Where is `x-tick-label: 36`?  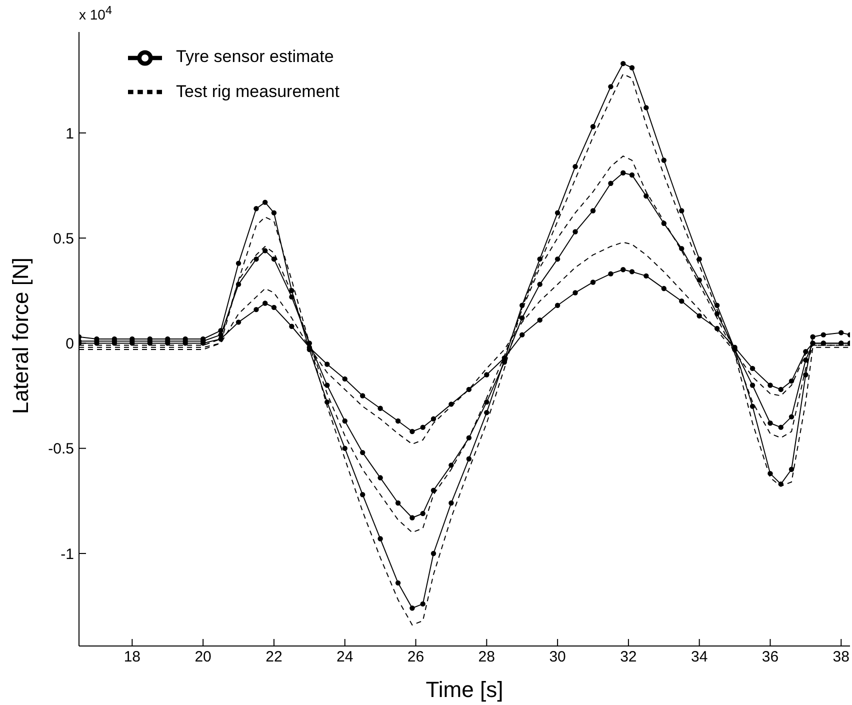 x-tick-label: 36 is located at coordinates (770, 657).